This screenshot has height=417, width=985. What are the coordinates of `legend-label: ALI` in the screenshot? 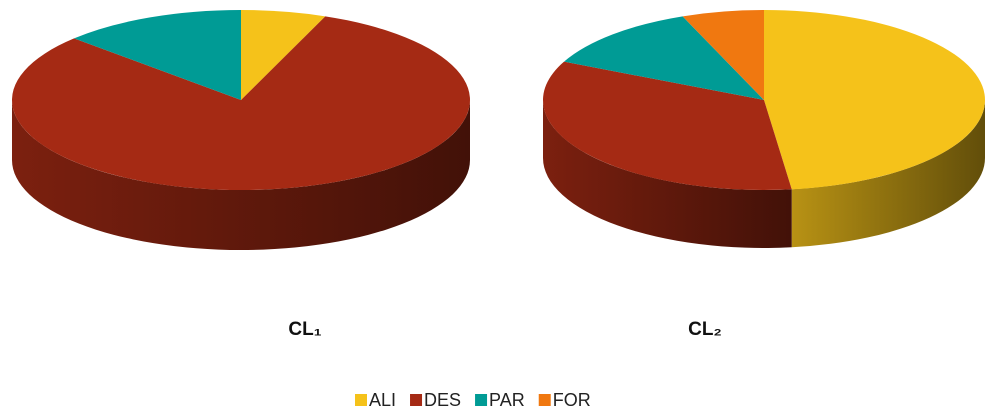 It's located at (382, 400).